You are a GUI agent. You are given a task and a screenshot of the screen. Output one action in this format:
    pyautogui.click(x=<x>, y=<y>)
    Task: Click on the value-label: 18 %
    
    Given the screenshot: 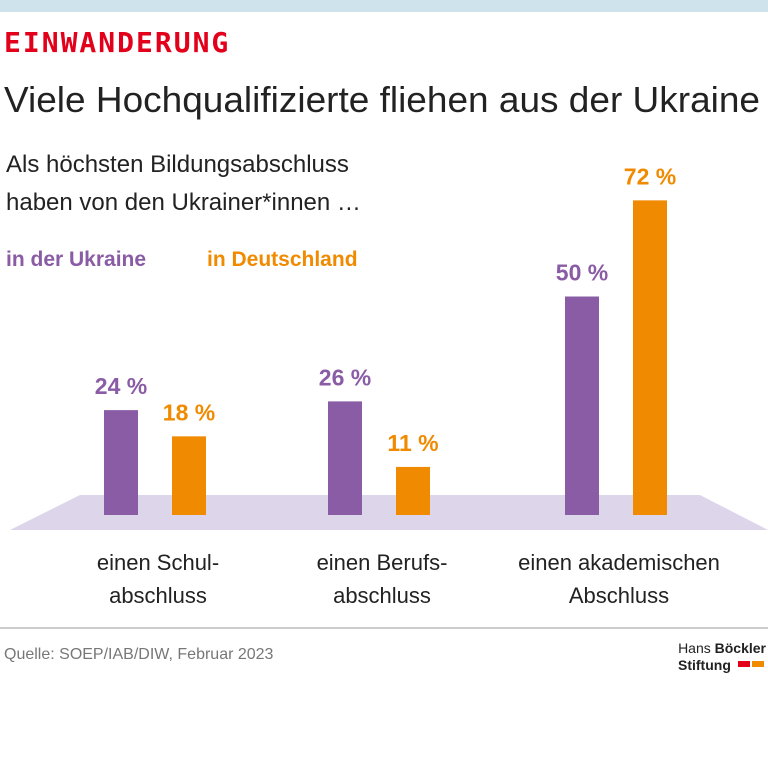 What is the action you would take?
    pyautogui.click(x=189, y=412)
    